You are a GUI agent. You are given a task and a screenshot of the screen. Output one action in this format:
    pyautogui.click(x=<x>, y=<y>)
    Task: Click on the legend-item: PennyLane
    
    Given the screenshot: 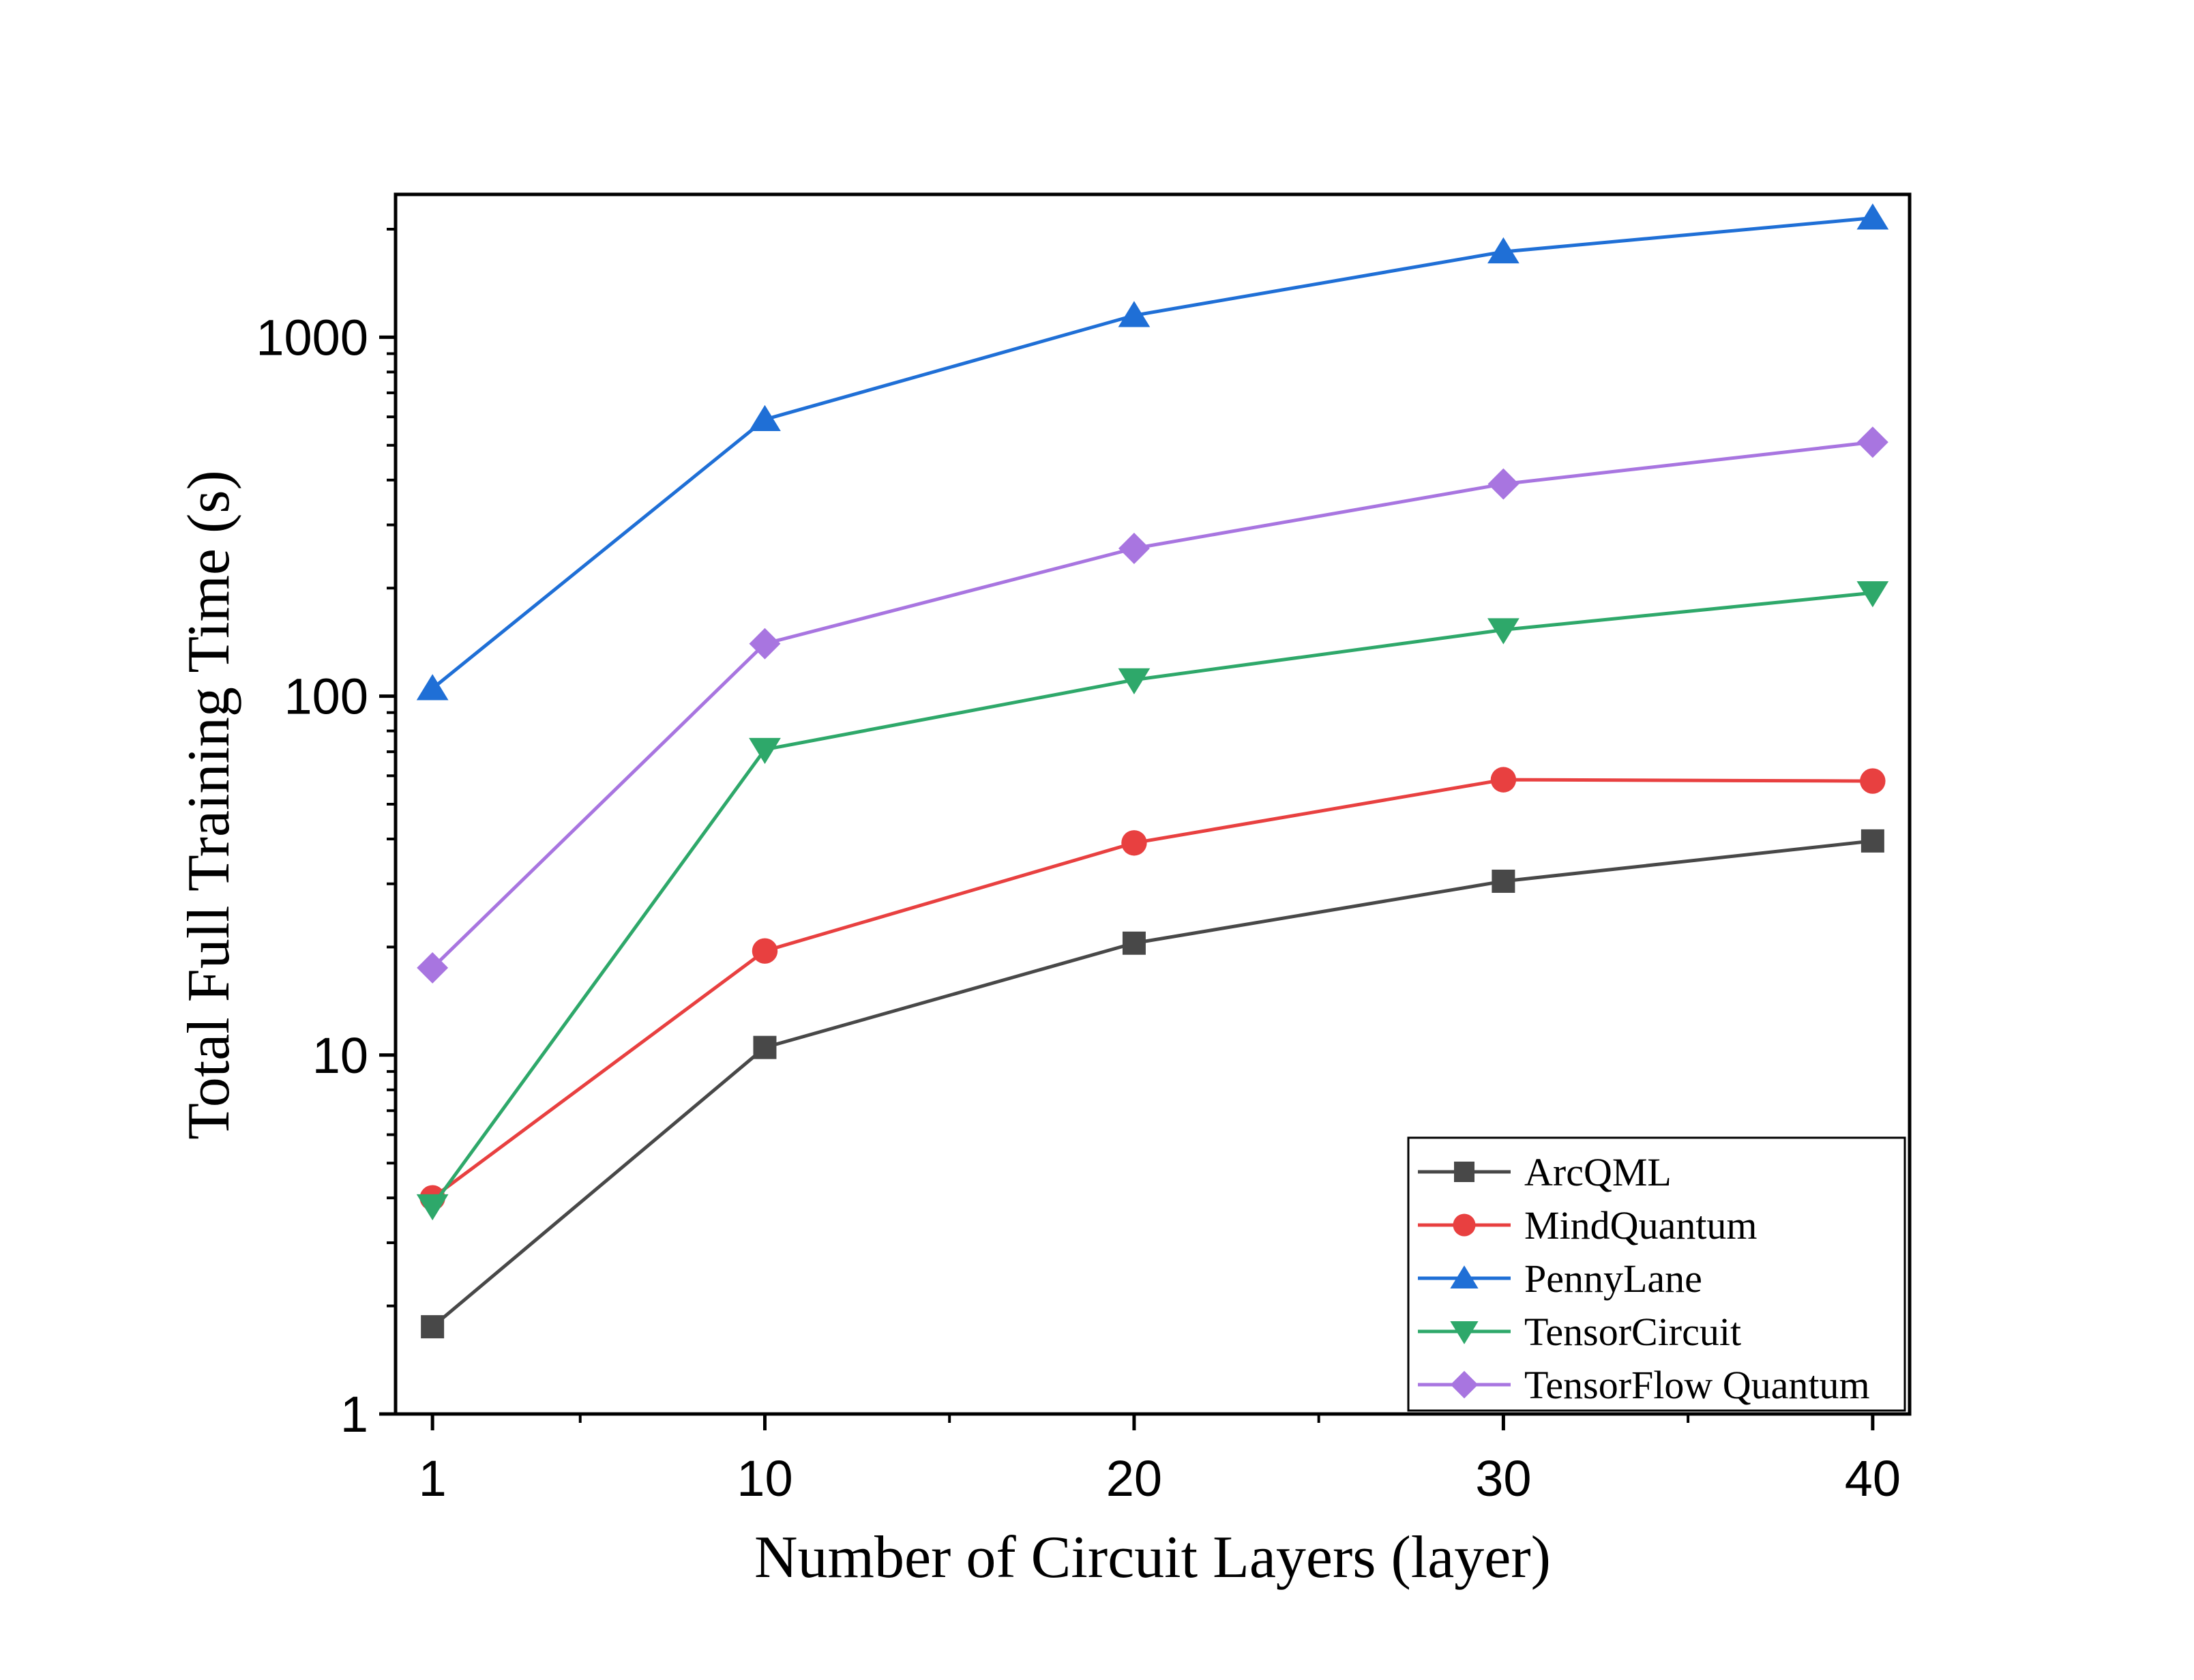 What is the action you would take?
    pyautogui.click(x=1560, y=1278)
    